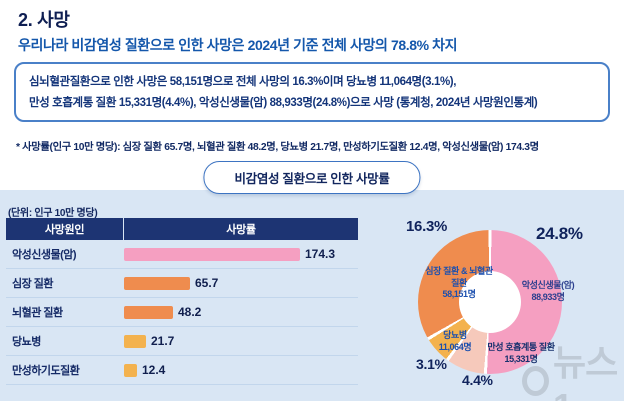  I want to click on percent-label-heart-cerebro: 16.3%, so click(427, 226).